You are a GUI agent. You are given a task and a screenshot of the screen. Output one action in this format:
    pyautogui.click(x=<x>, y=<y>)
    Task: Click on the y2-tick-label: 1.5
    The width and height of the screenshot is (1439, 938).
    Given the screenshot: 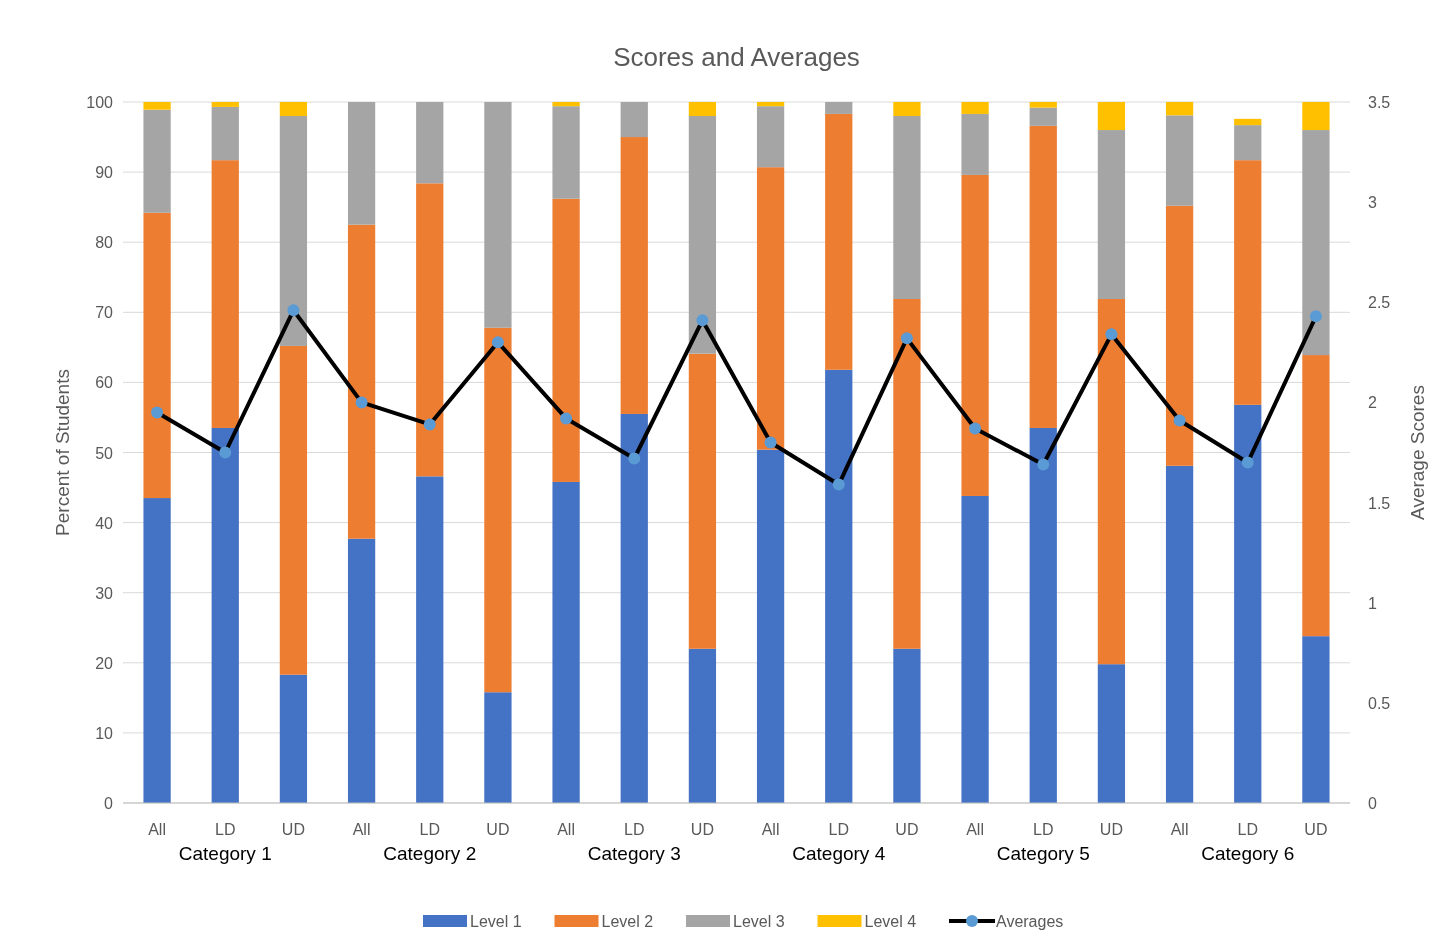 What is the action you would take?
    pyautogui.click(x=1379, y=503)
    